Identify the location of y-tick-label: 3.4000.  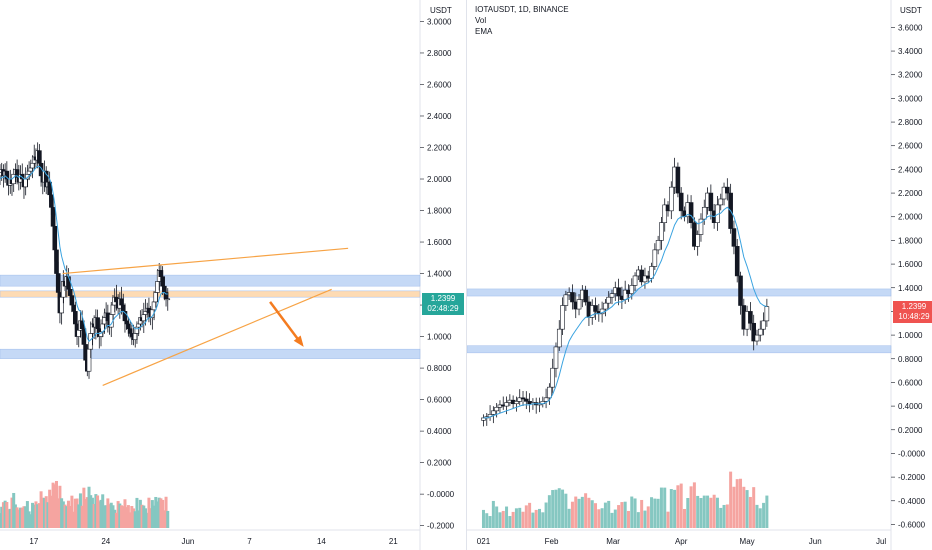
(910, 51).